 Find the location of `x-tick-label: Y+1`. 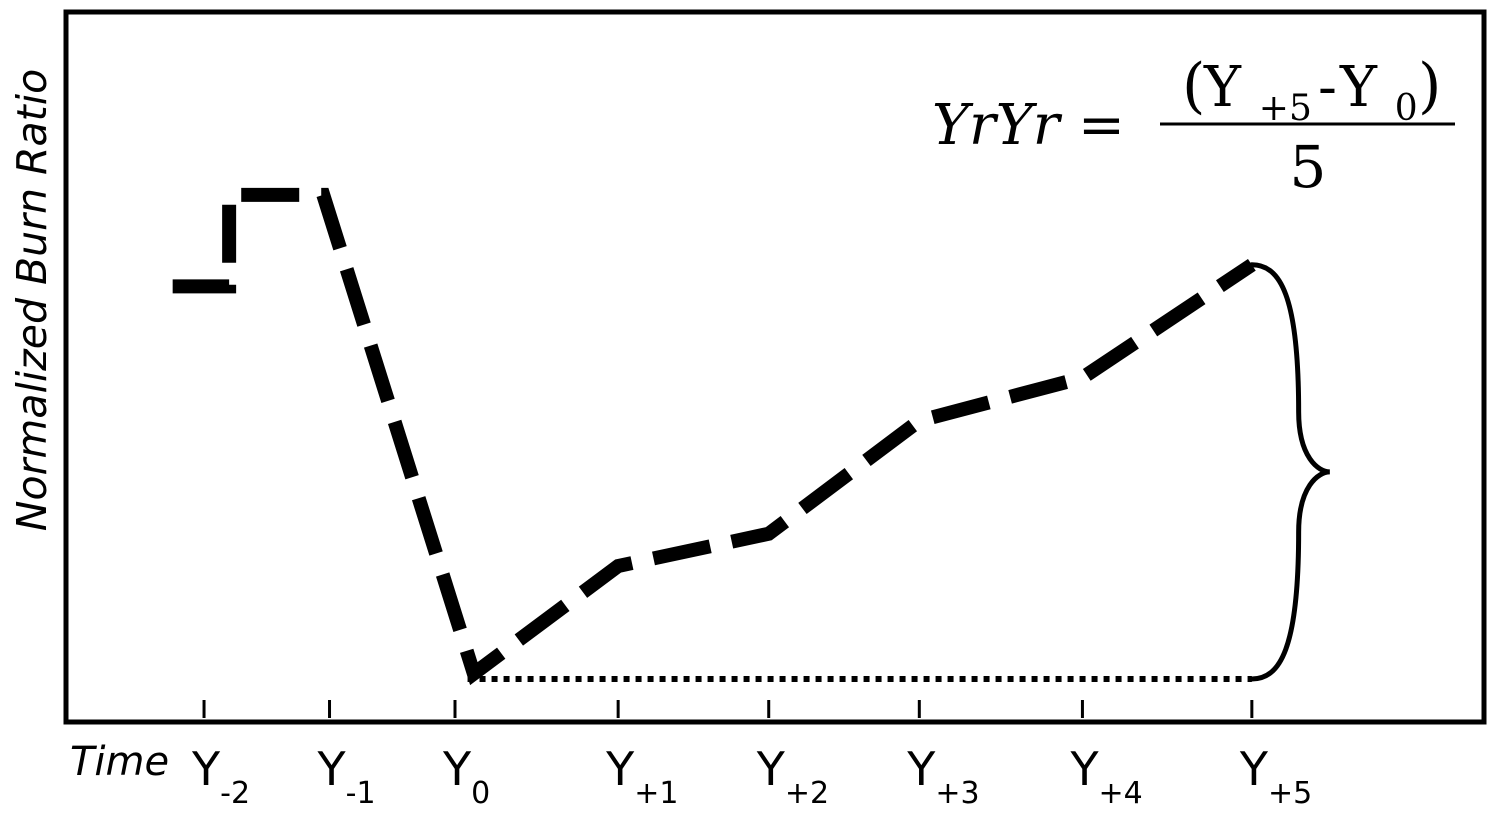

x-tick-label: Y+1 is located at coordinates (641, 776).